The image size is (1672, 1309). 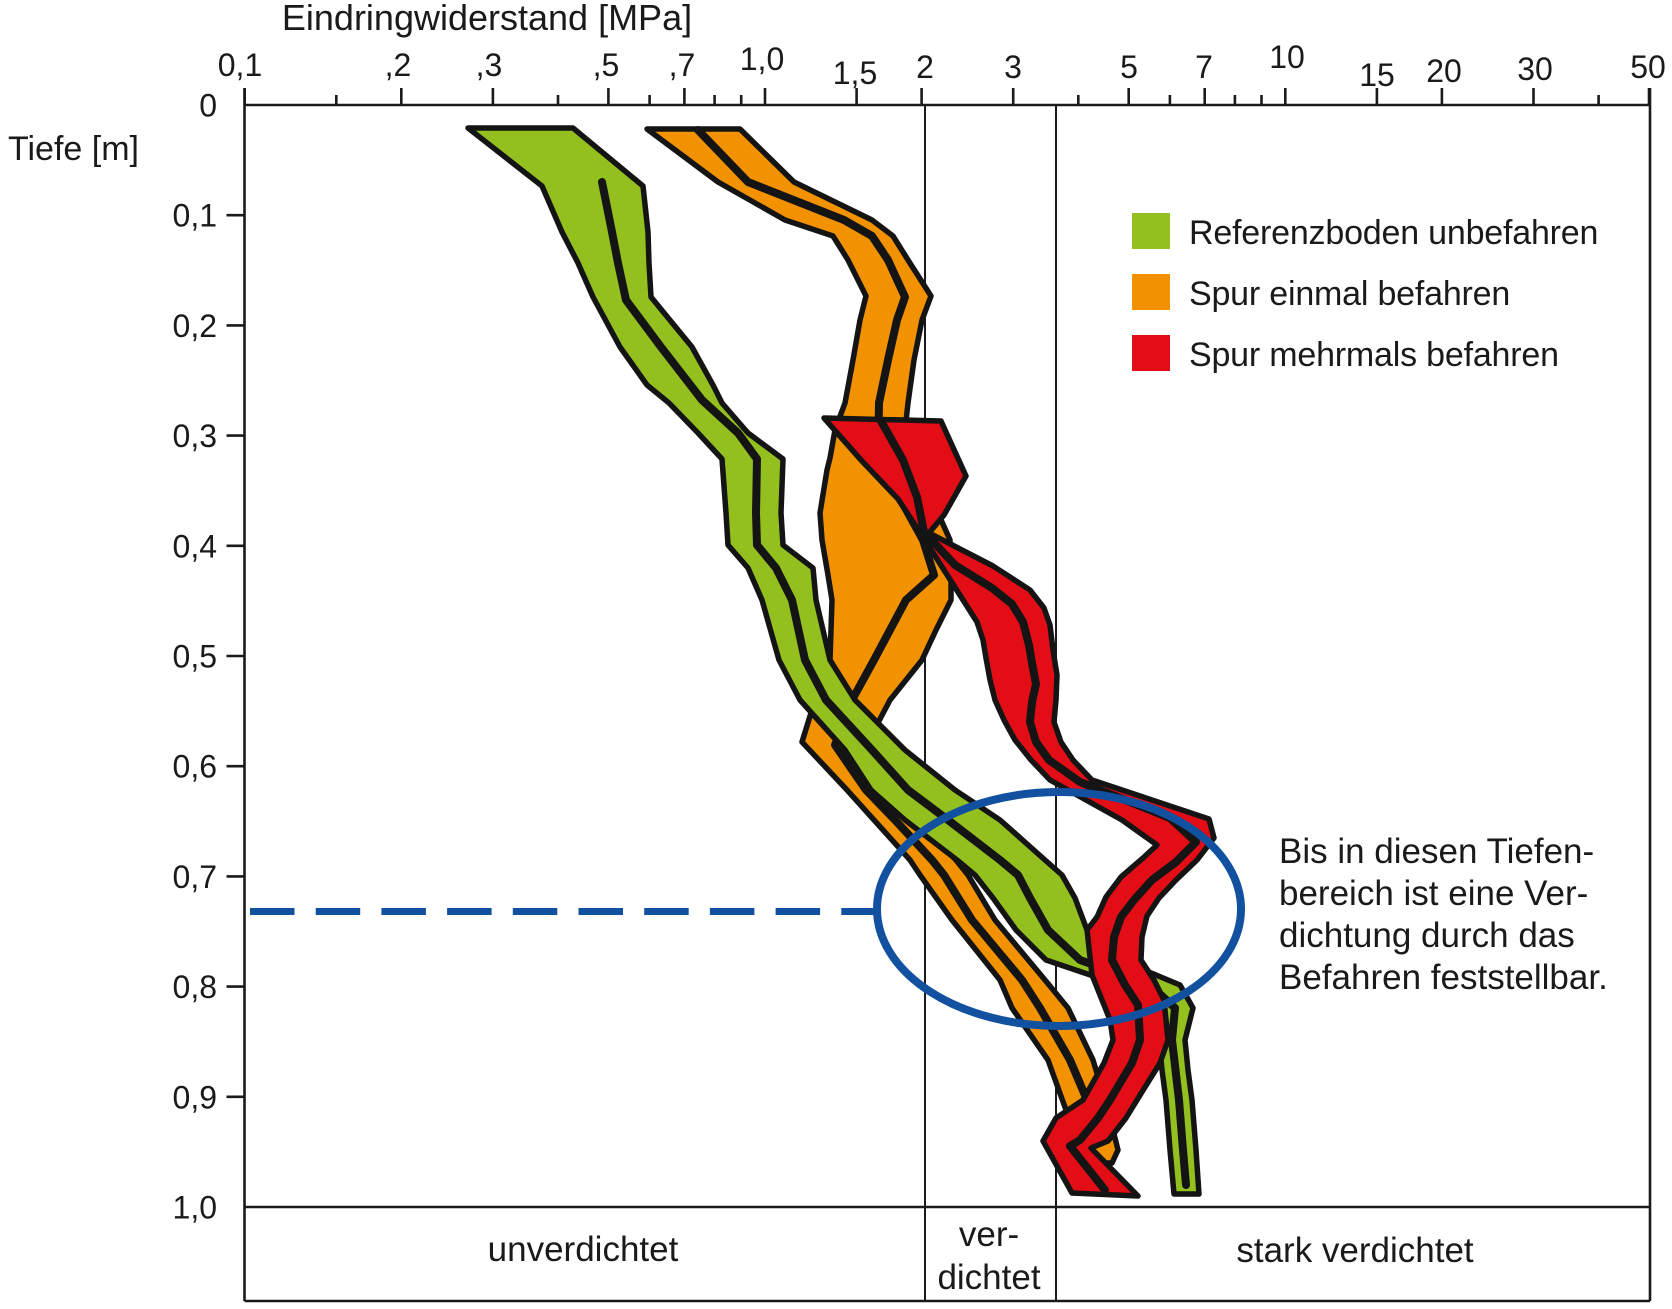 What do you see at coordinates (1427, 935) in the screenshot?
I see `svg-text: dichtung durch das` at bounding box center [1427, 935].